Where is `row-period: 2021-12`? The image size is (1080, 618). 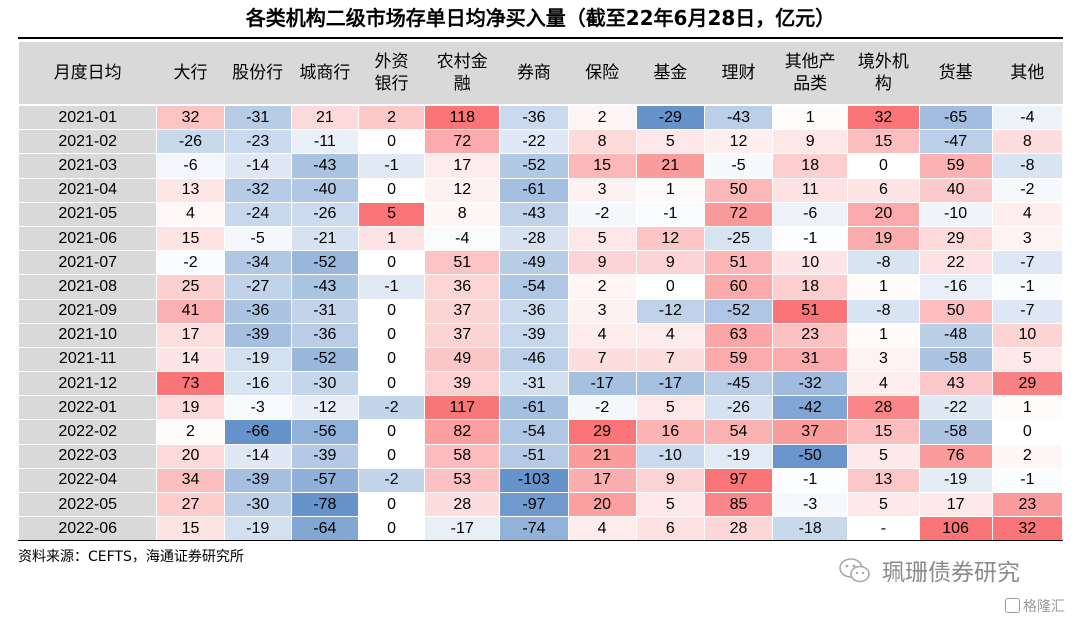 row-period: 2021-12 is located at coordinates (87, 384).